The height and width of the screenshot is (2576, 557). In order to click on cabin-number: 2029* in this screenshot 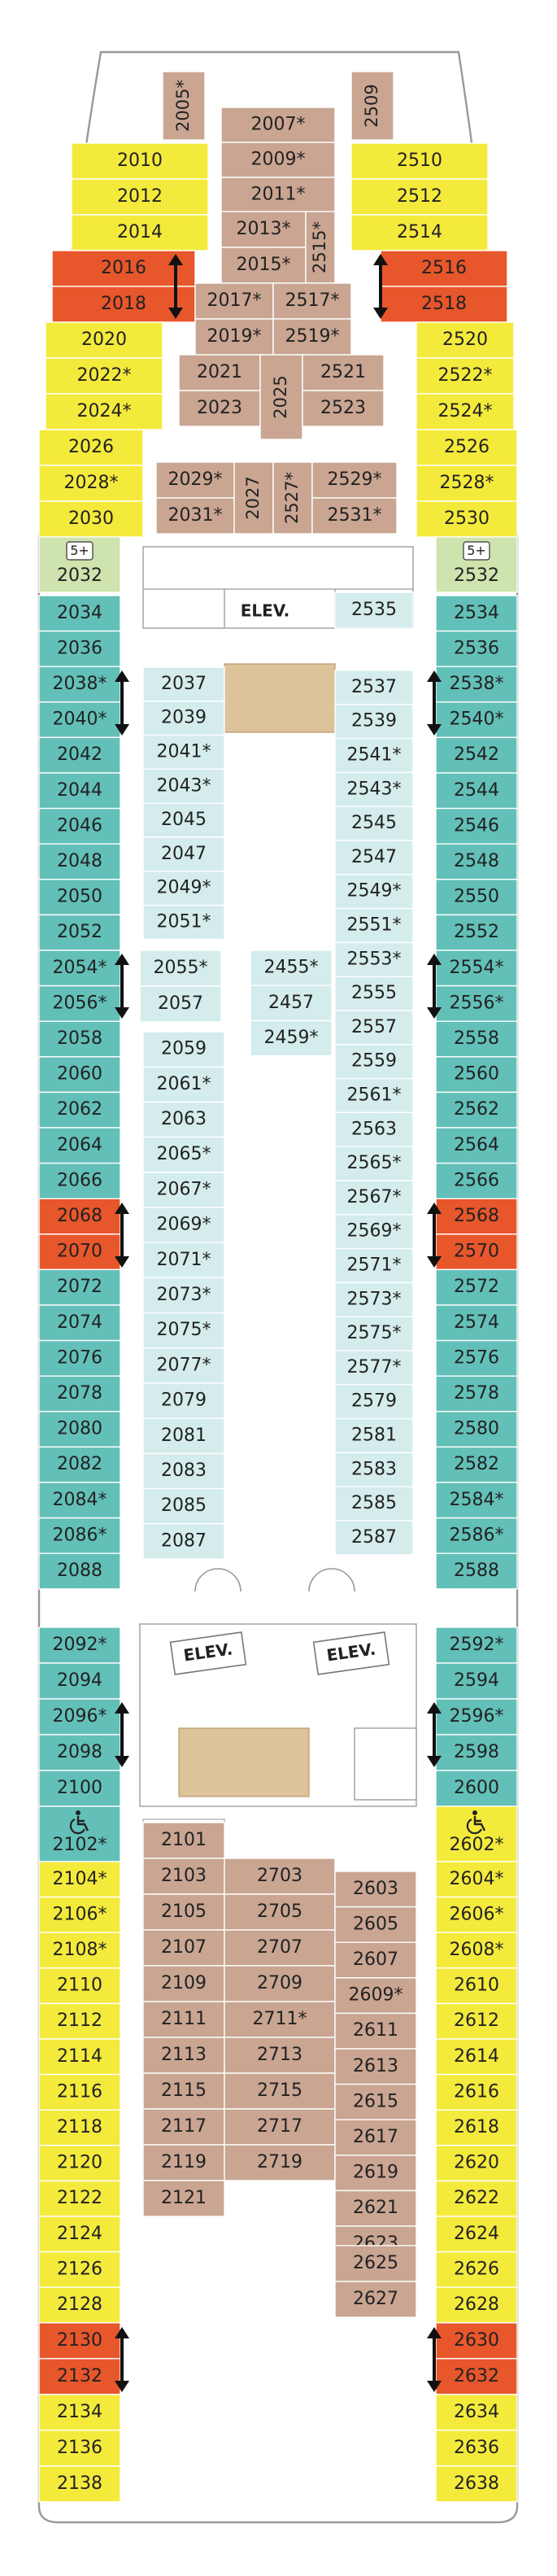, I will do `click(195, 479)`.